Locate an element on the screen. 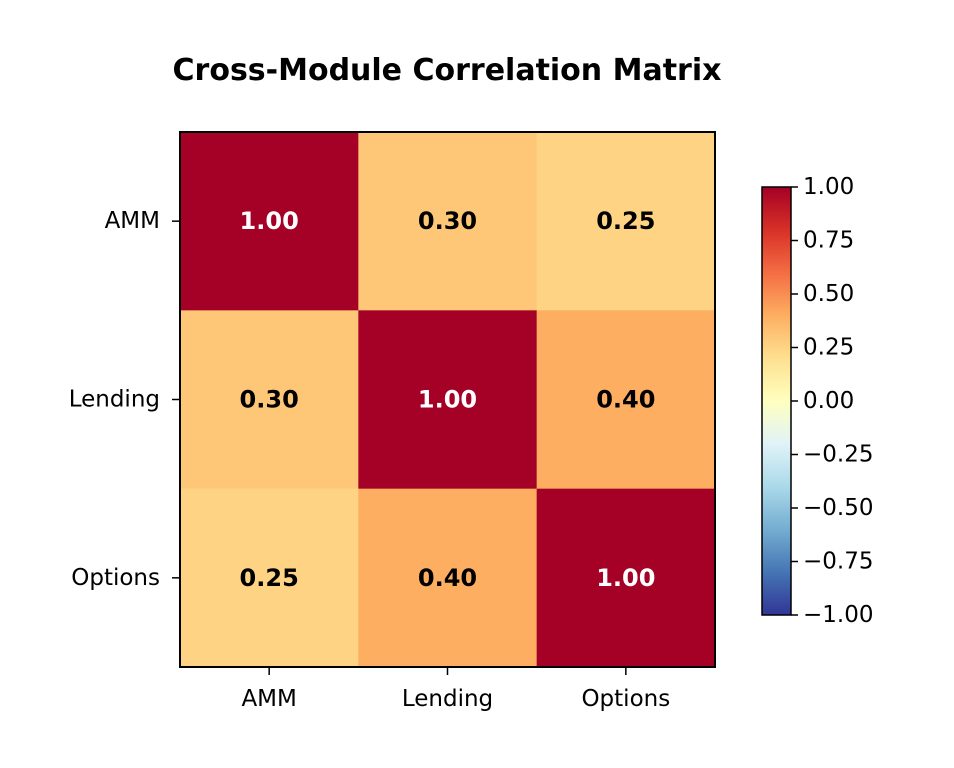 This screenshot has height=768, width=954. colorbar-tick-label: −0.25 is located at coordinates (838, 455).